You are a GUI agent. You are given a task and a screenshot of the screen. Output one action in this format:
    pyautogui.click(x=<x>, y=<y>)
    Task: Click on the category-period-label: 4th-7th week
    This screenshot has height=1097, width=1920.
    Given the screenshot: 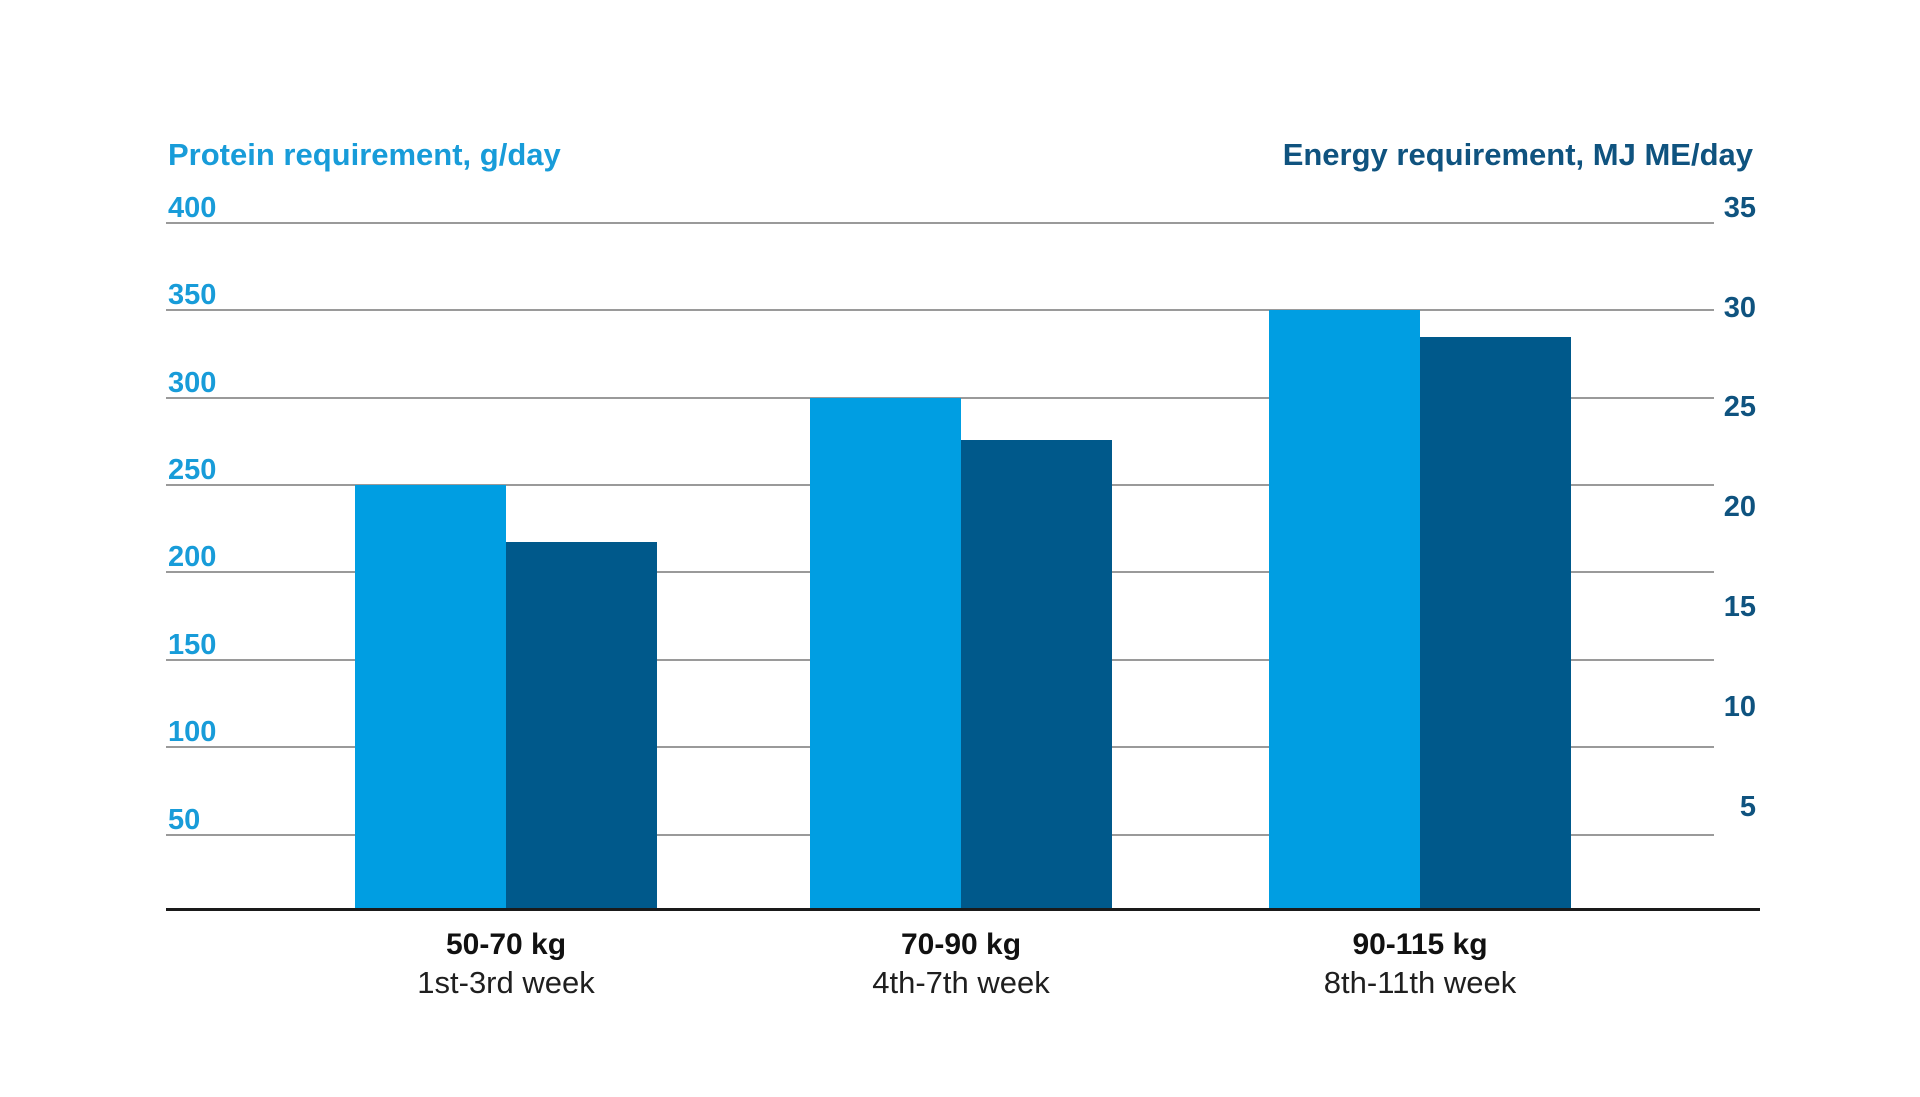 What is the action you would take?
    pyautogui.click(x=961, y=982)
    